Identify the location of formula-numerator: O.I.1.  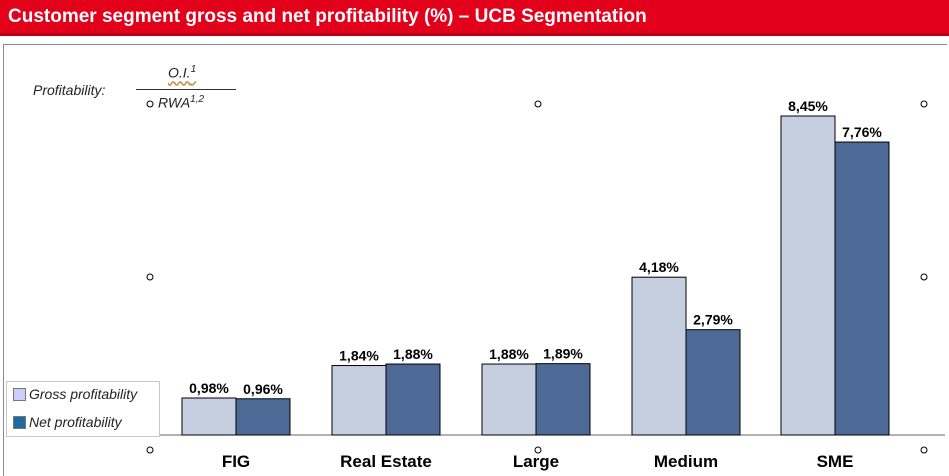
(182, 72).